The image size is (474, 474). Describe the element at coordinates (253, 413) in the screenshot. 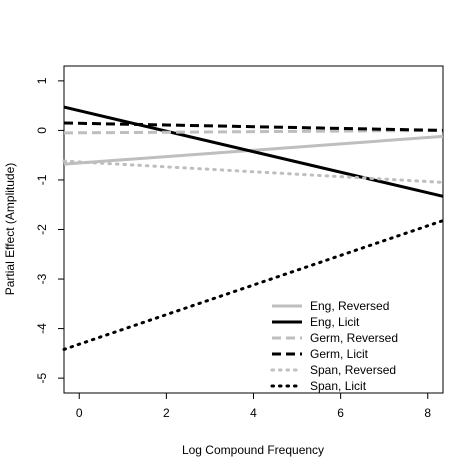

I see `x-tick-label: 4` at that location.